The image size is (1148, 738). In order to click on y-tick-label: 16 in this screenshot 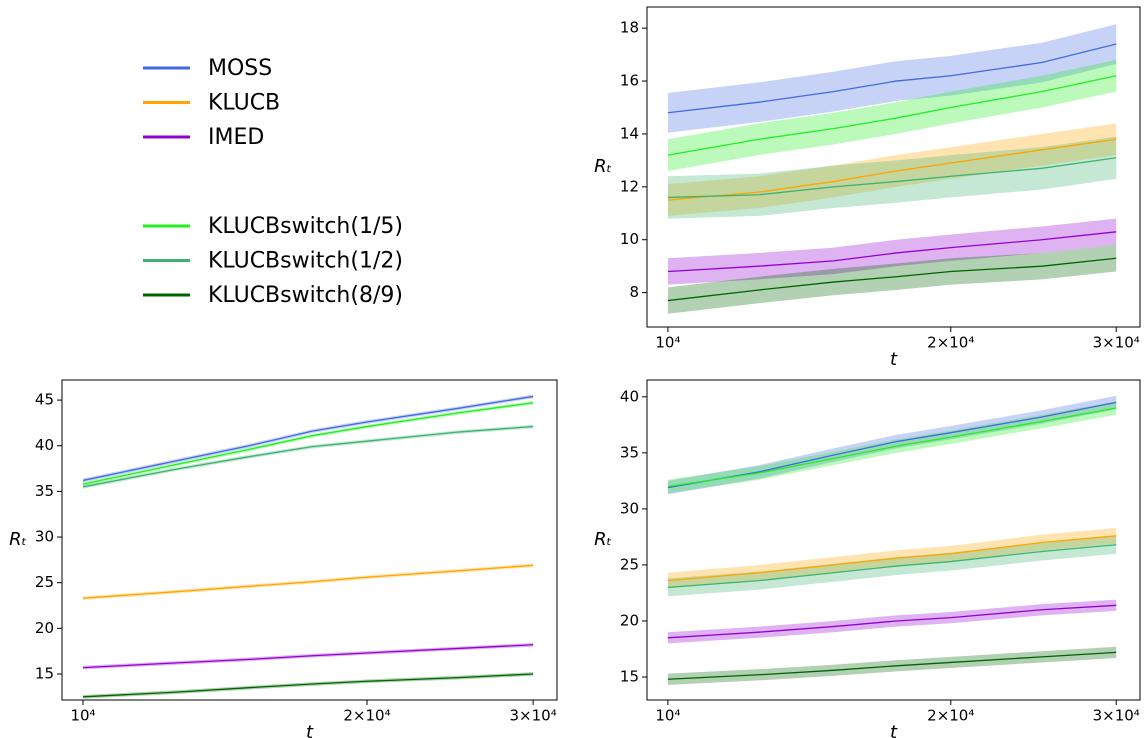, I will do `click(629, 81)`.